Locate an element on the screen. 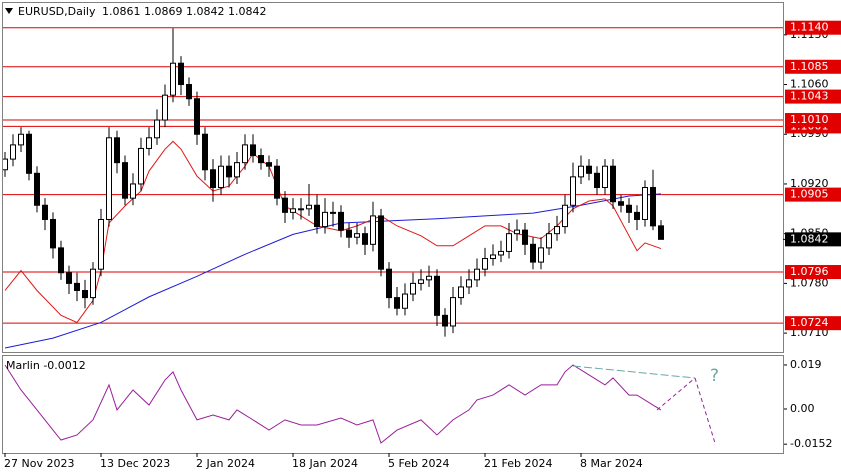  level-label: 1.1140 is located at coordinates (809, 27).